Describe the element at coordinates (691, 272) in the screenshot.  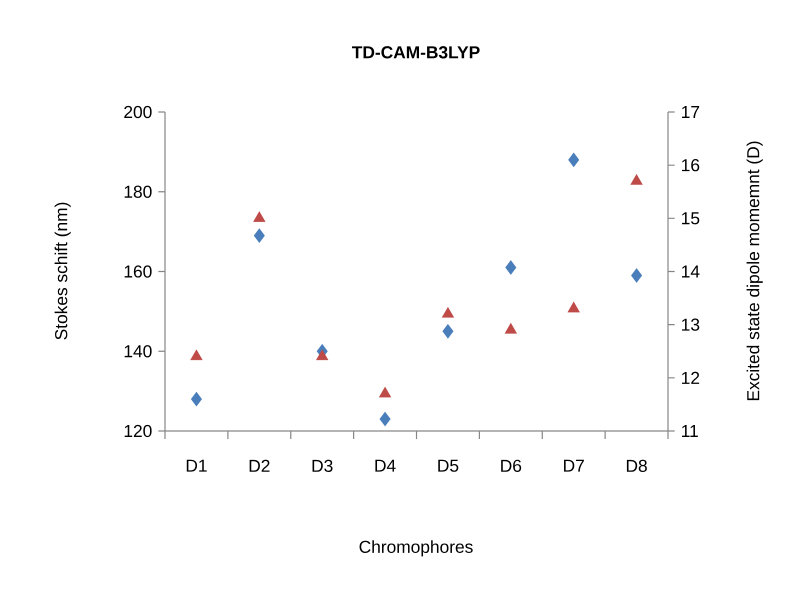
I see `y2-tick-label: 14` at that location.